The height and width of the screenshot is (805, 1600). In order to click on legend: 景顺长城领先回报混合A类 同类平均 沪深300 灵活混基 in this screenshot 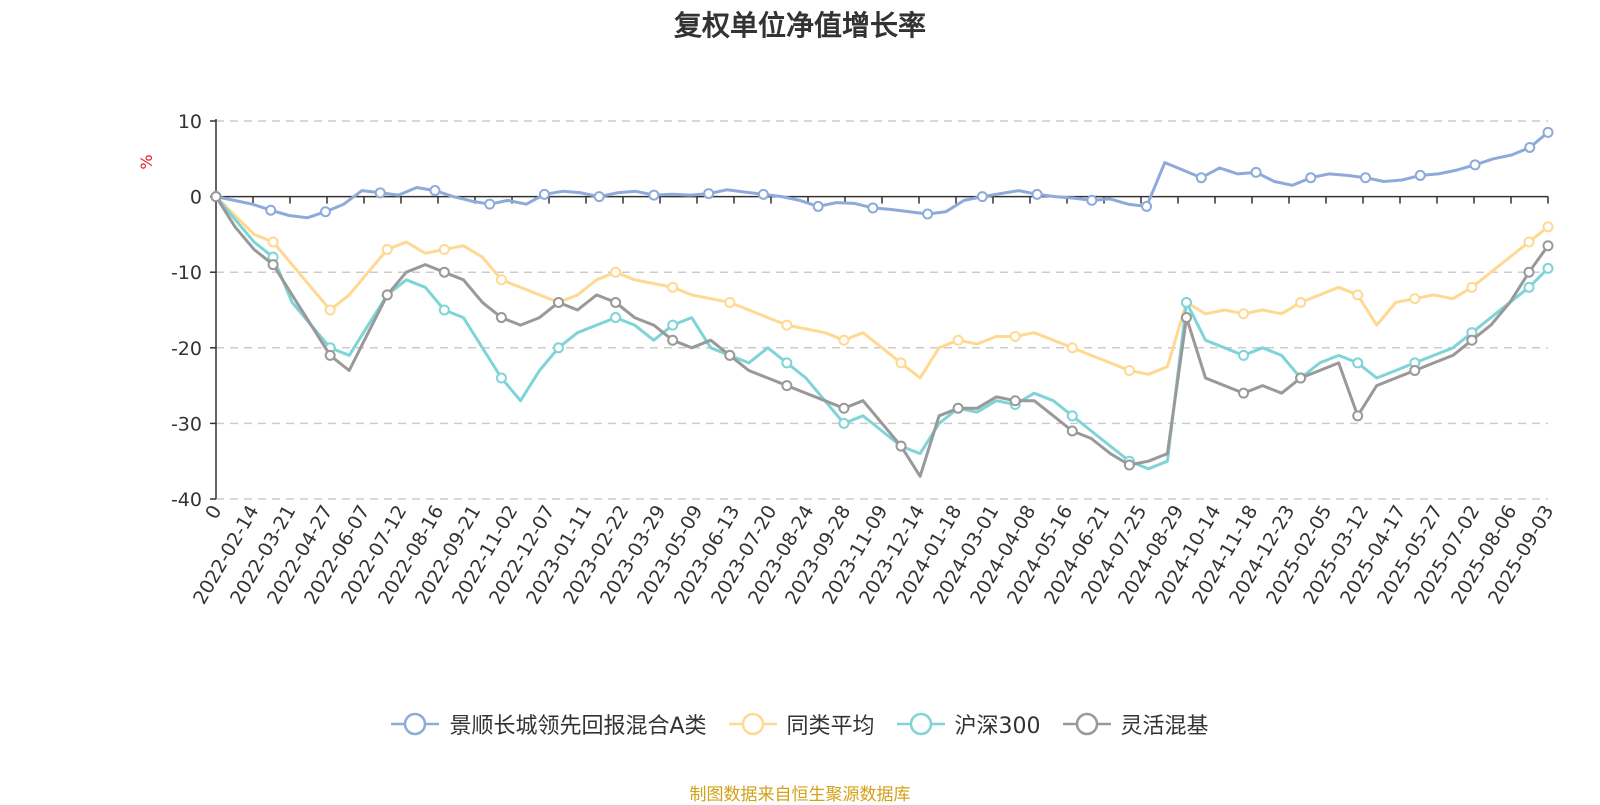, I will do `click(800, 724)`.